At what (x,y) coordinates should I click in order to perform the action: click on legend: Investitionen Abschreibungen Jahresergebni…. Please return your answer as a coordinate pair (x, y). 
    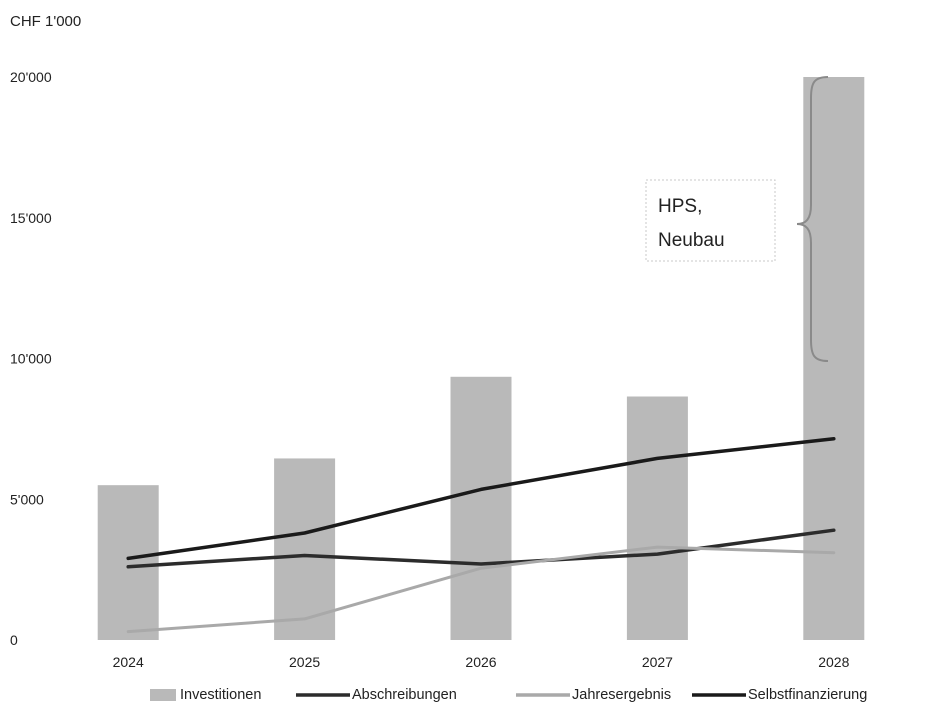
    Looking at the image, I should click on (508, 695).